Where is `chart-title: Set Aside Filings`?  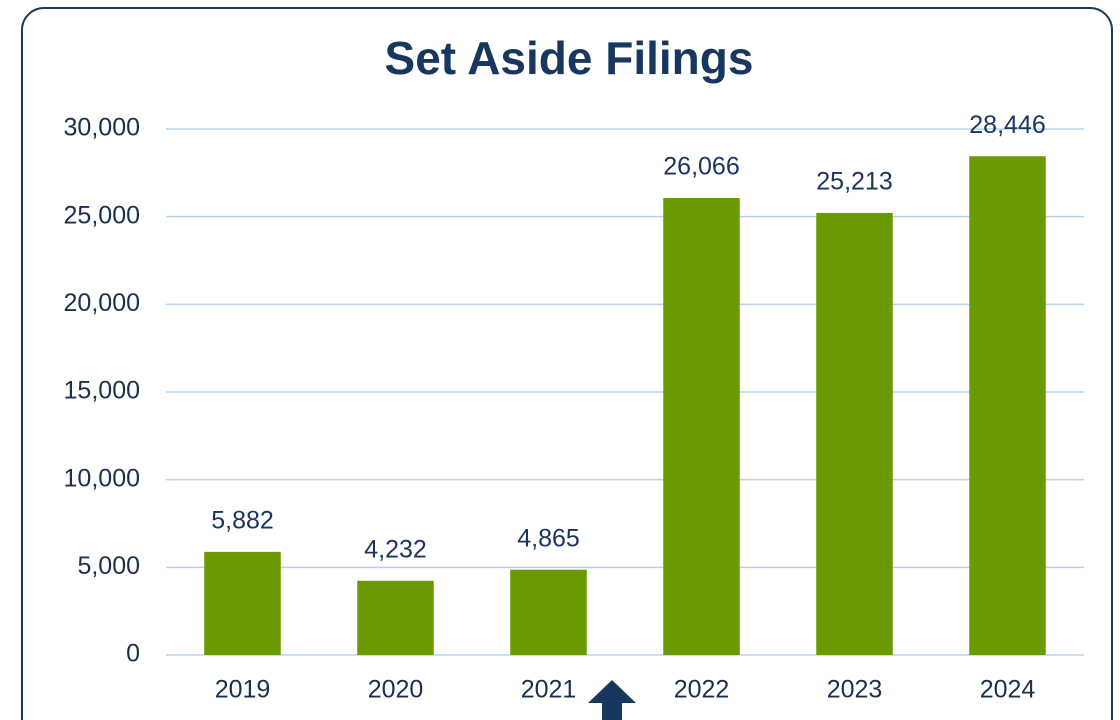
chart-title: Set Aside Filings is located at coordinates (569, 58).